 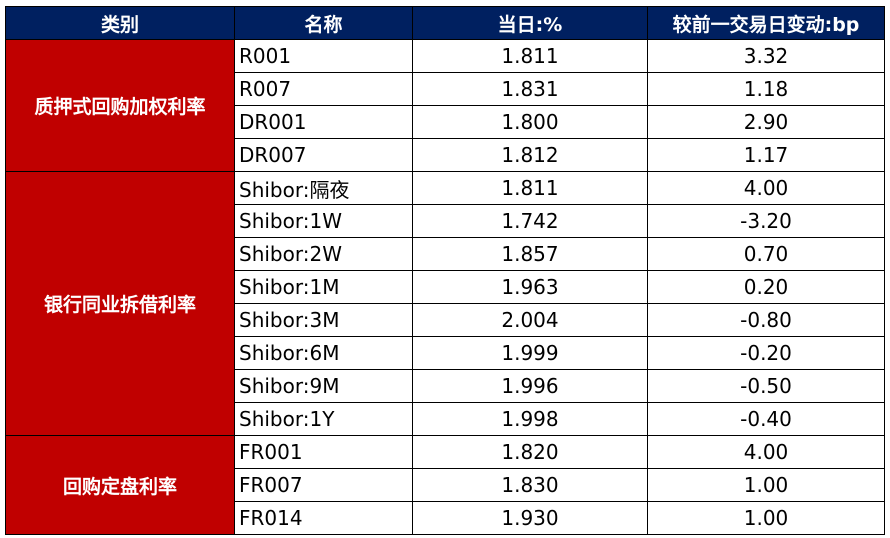 I want to click on value-cell: 1.963, so click(x=530, y=287).